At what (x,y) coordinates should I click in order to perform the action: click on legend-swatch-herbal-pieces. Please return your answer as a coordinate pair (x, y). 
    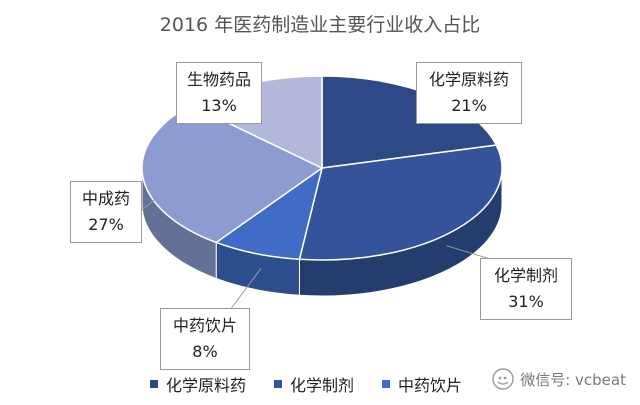
    Looking at the image, I should click on (386, 384).